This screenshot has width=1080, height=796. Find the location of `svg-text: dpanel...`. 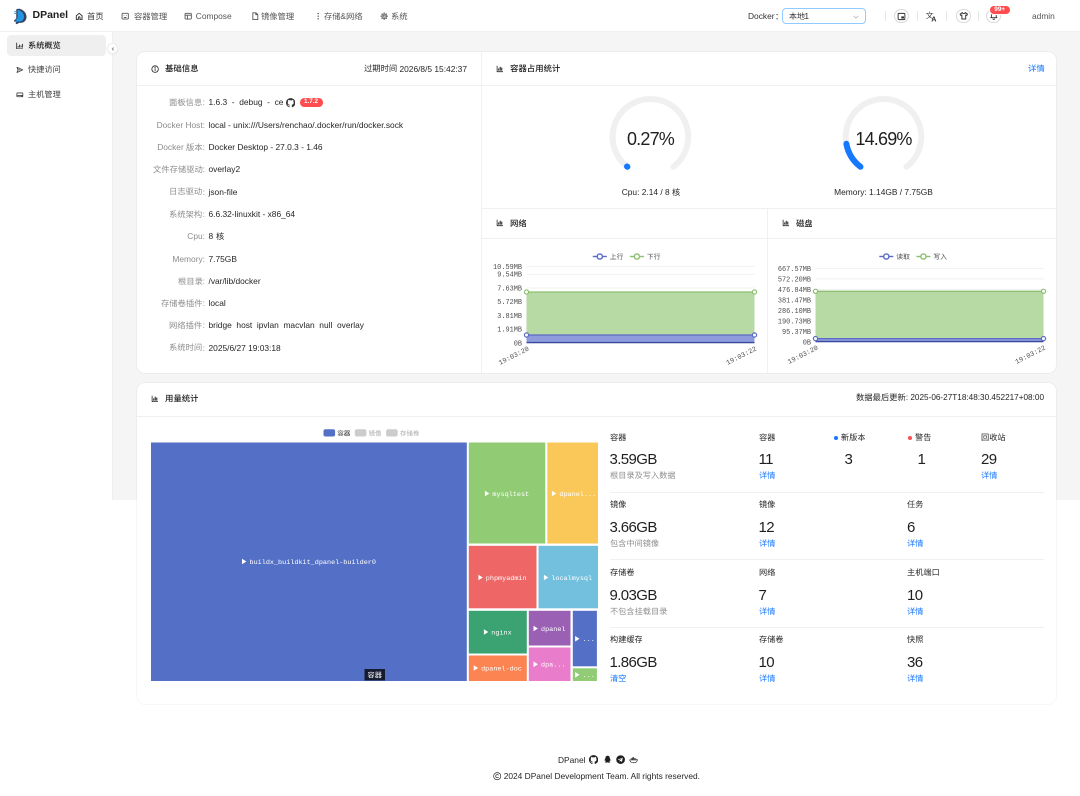

svg-text: dpanel... is located at coordinates (577, 495).